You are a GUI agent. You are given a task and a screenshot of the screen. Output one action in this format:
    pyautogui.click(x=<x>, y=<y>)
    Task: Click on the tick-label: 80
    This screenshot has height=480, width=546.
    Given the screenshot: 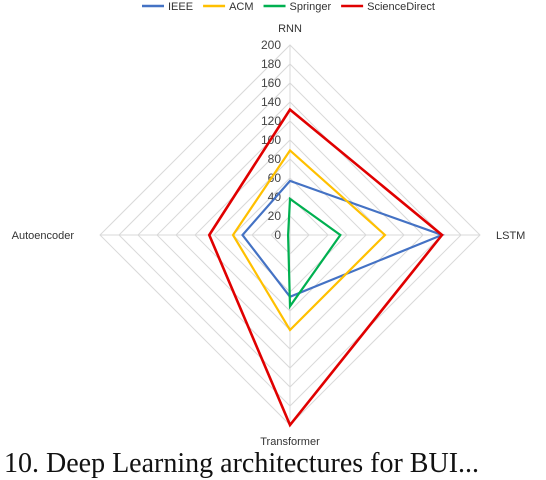 What is the action you would take?
    pyautogui.click(x=275, y=159)
    